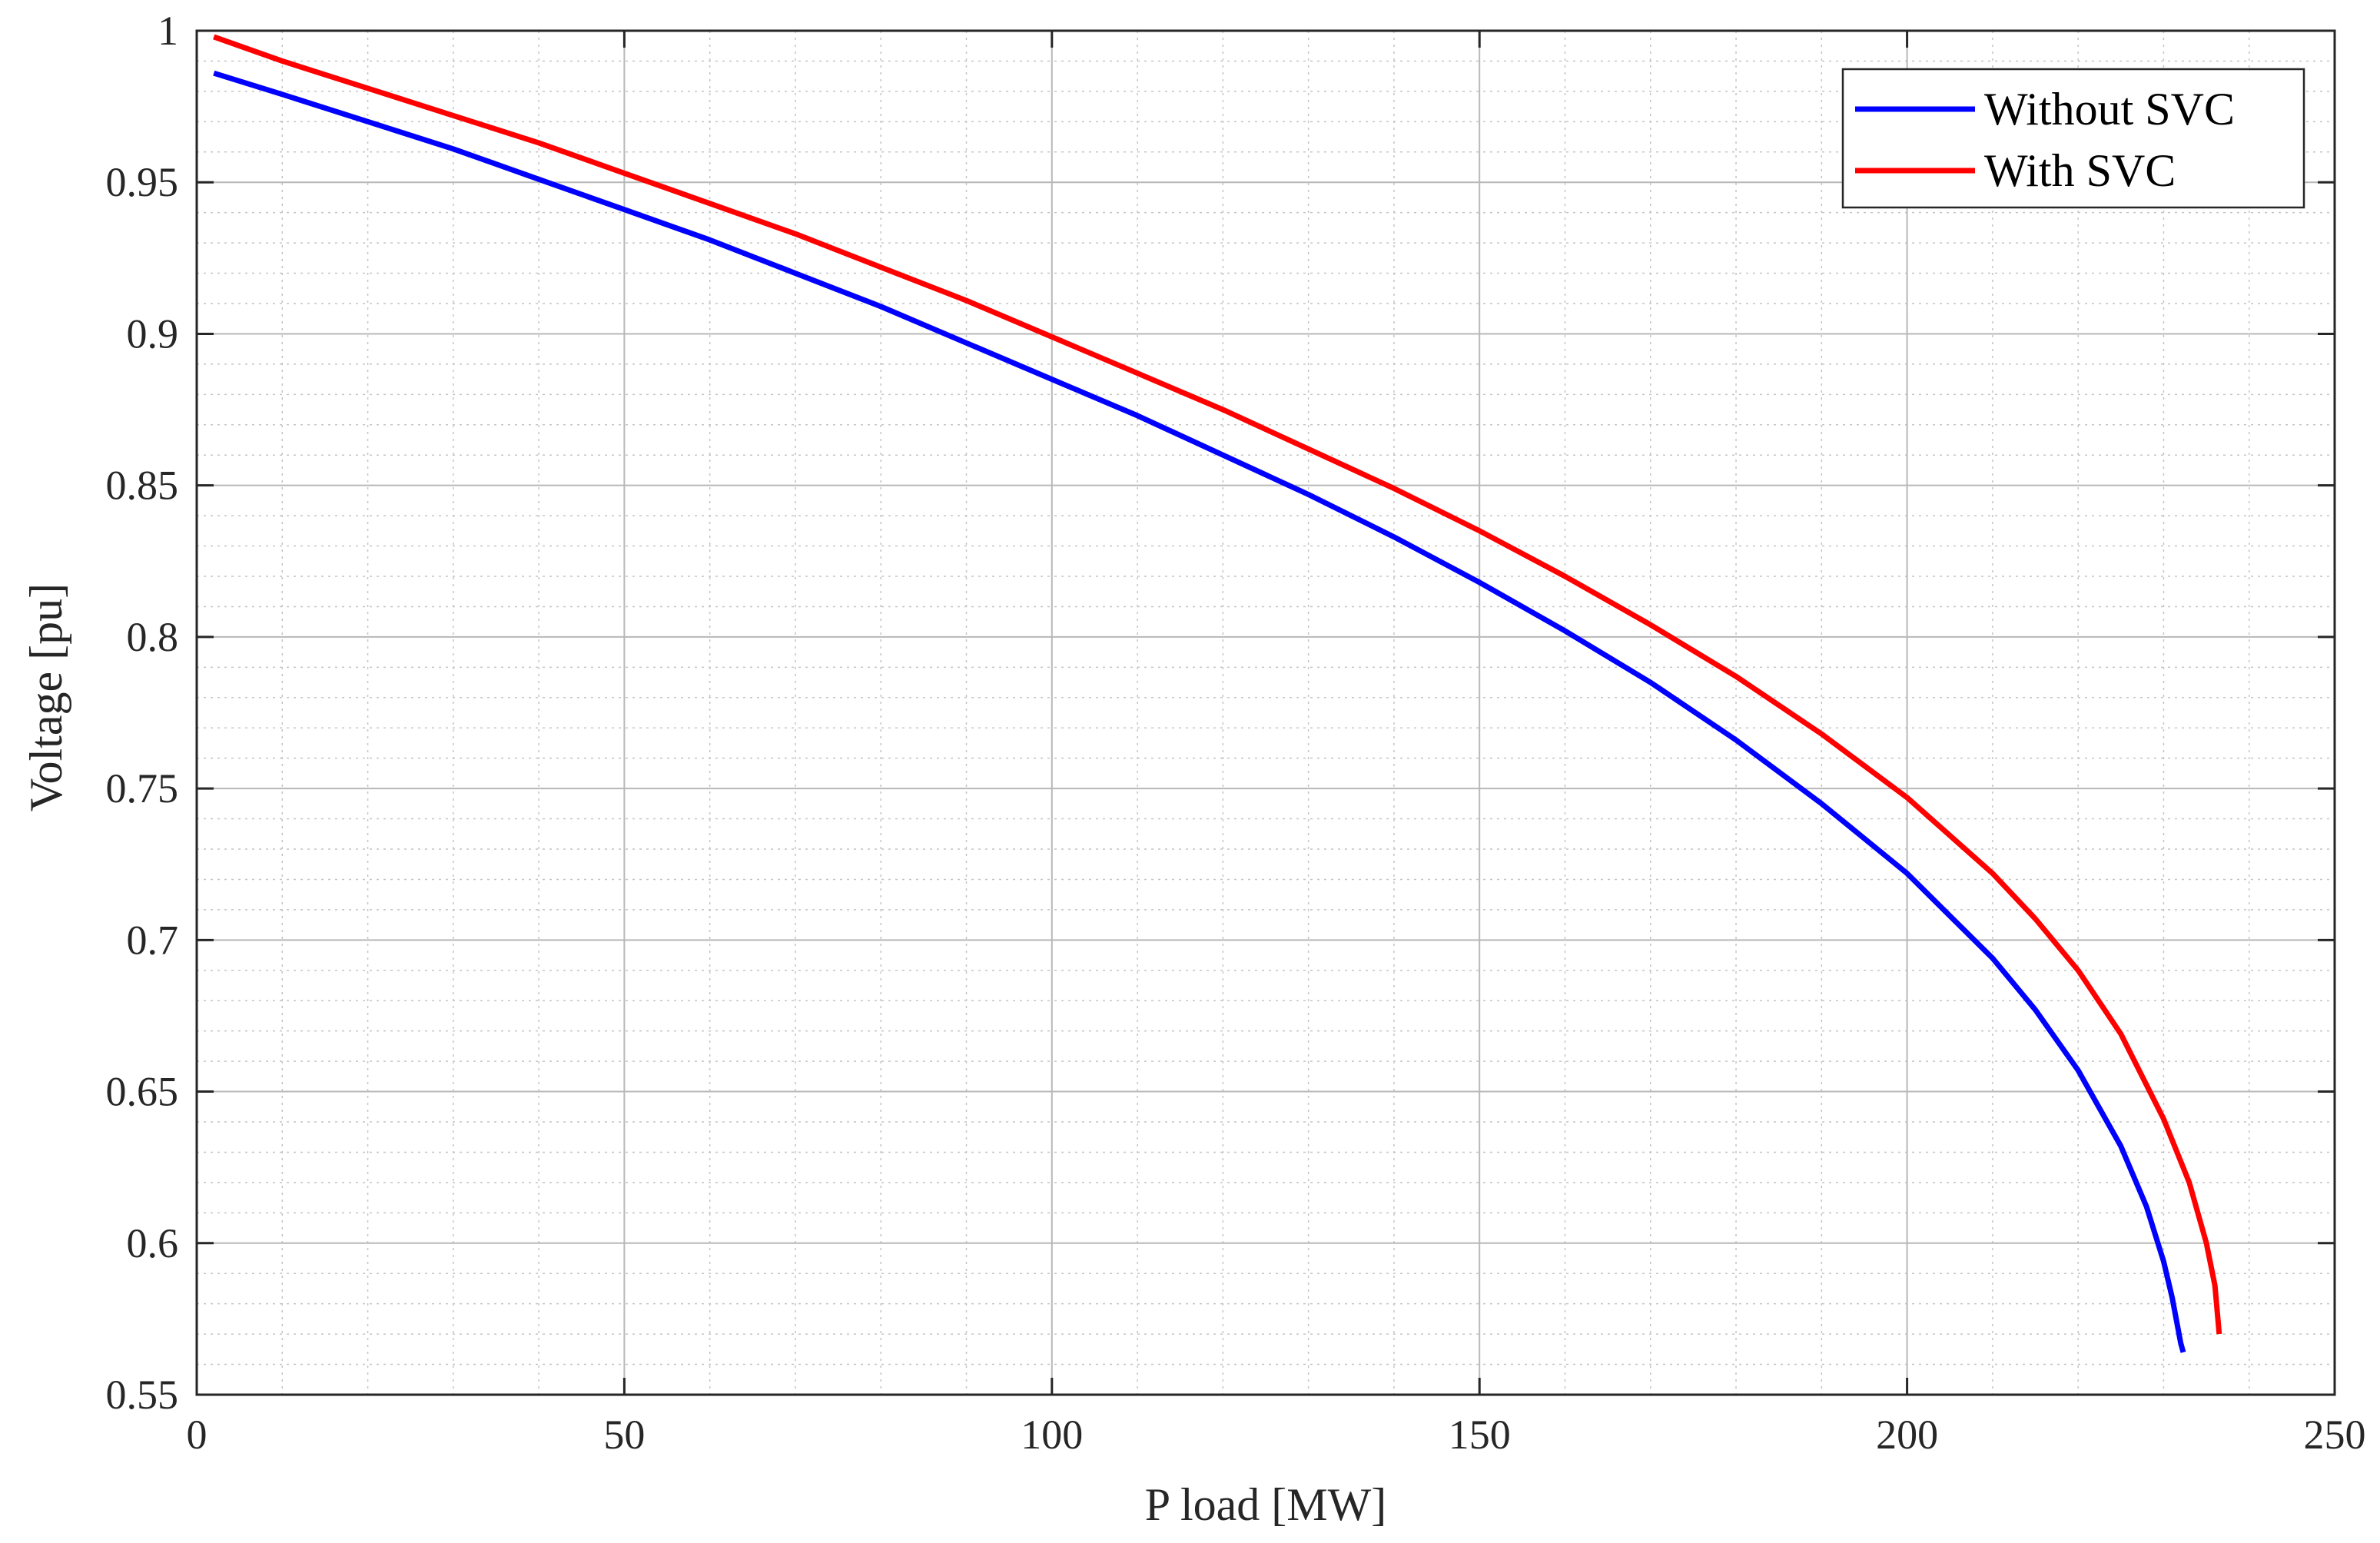 Image resolution: width=2380 pixels, height=1543 pixels. I want to click on legend-label: With SVC, so click(2080, 170).